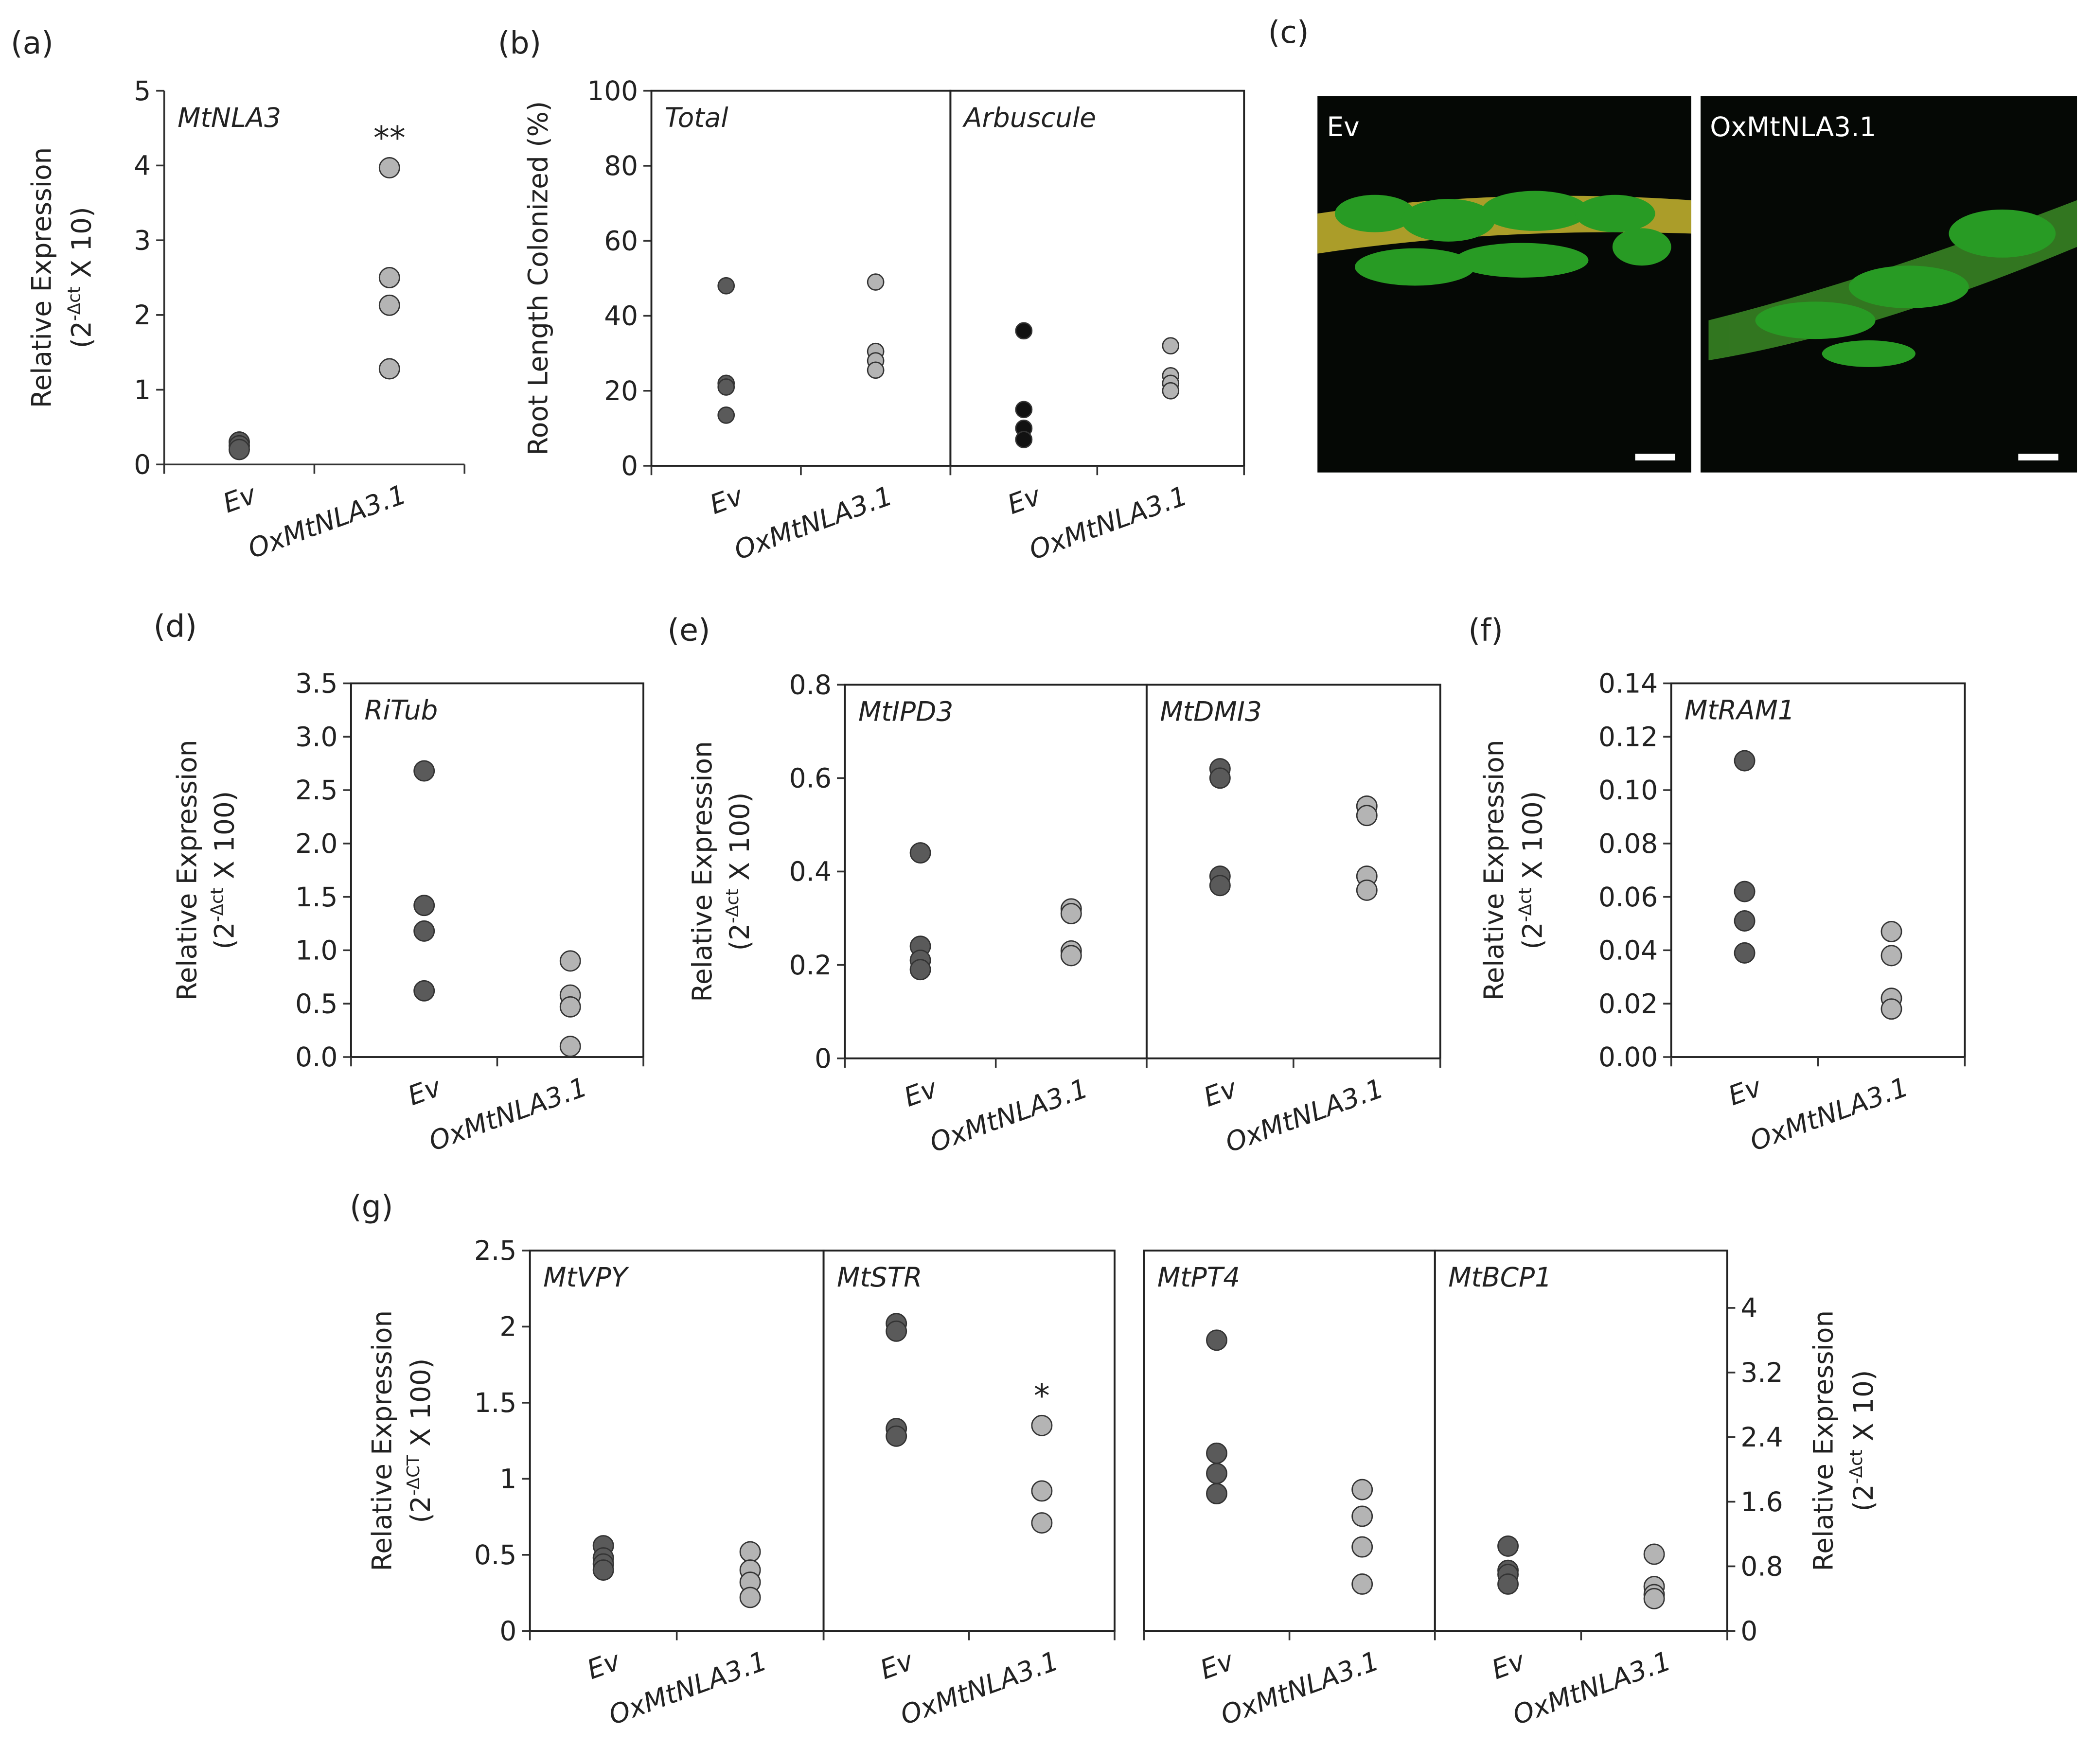  Describe the element at coordinates (401, 710) in the screenshot. I see `facet-title: RiTub` at that location.